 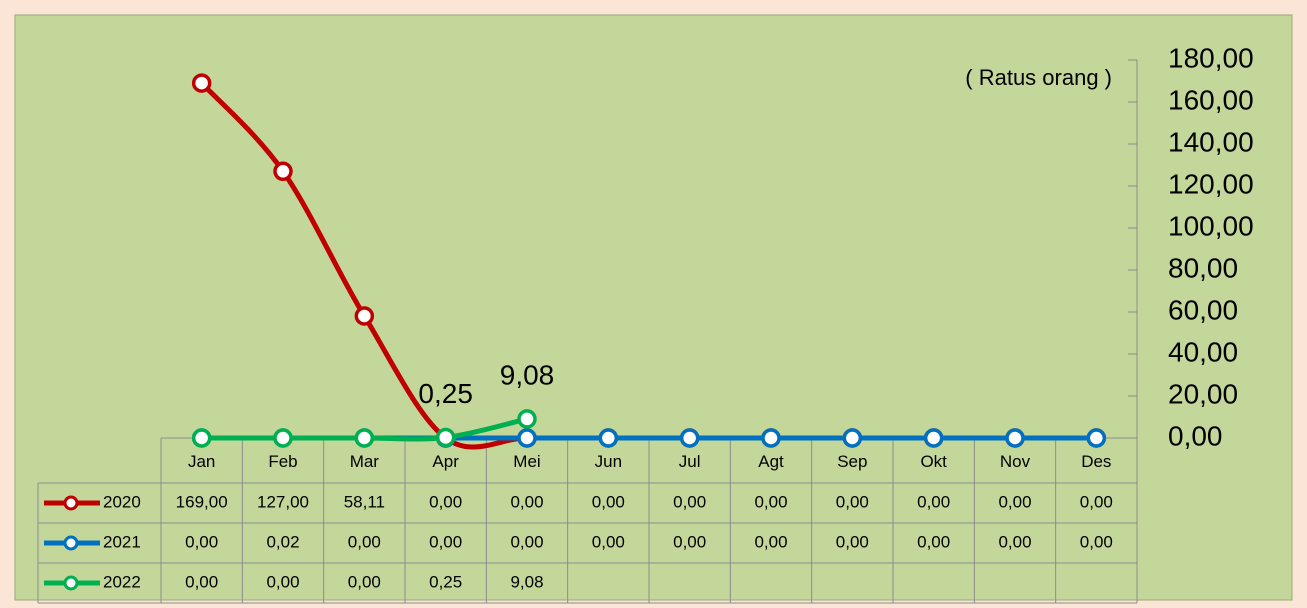 I want to click on data-label: 0,25, so click(x=445, y=393).